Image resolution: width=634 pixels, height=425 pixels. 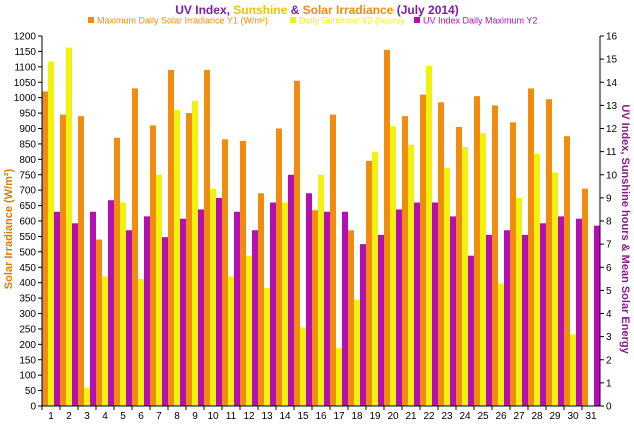 I want to click on y-tick-label-right-5: 5, so click(x=609, y=291).